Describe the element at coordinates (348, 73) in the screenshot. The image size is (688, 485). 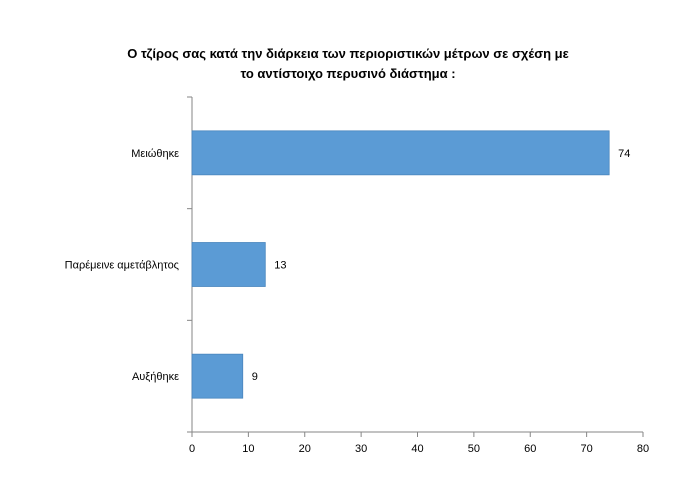
I see `chart-title-line-2: το αντίστοιχο περυσινό διάστημα :` at that location.